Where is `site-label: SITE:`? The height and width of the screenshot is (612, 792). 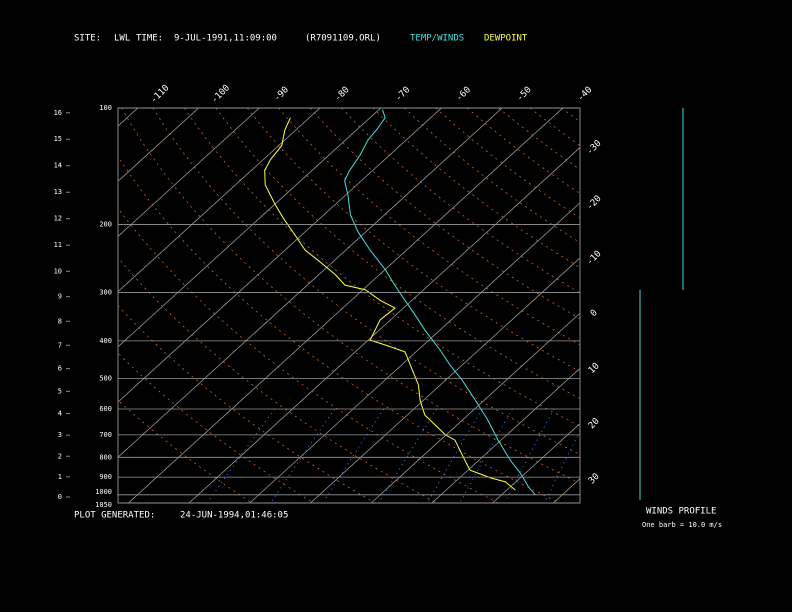
site-label: SITE: is located at coordinates (87, 39).